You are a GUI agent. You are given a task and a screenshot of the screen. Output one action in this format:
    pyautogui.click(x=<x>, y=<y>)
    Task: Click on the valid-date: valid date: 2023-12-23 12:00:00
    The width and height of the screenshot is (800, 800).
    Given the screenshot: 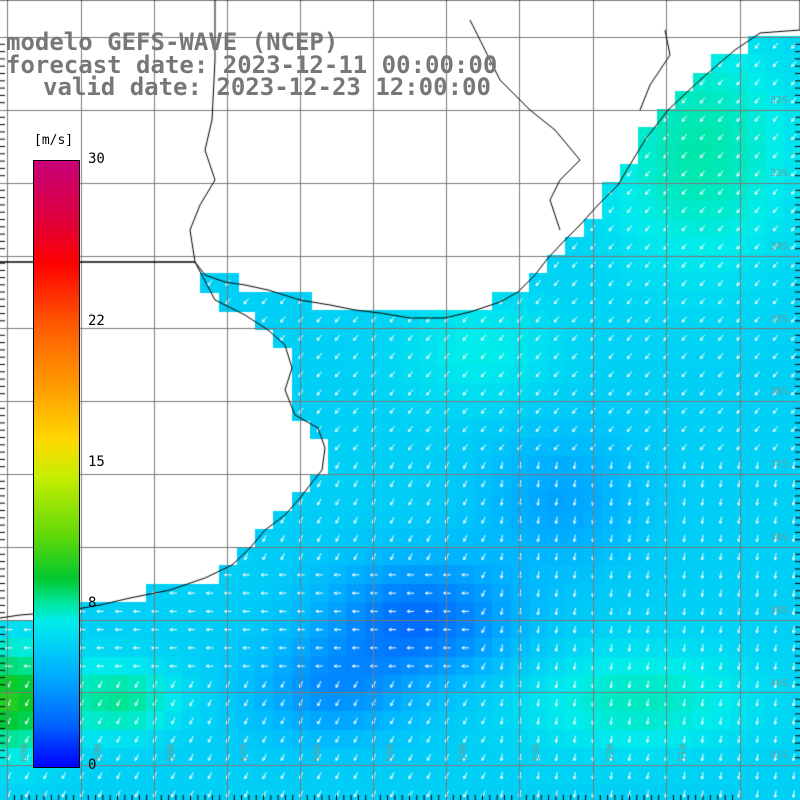 What is the action you would take?
    pyautogui.click(x=267, y=87)
    